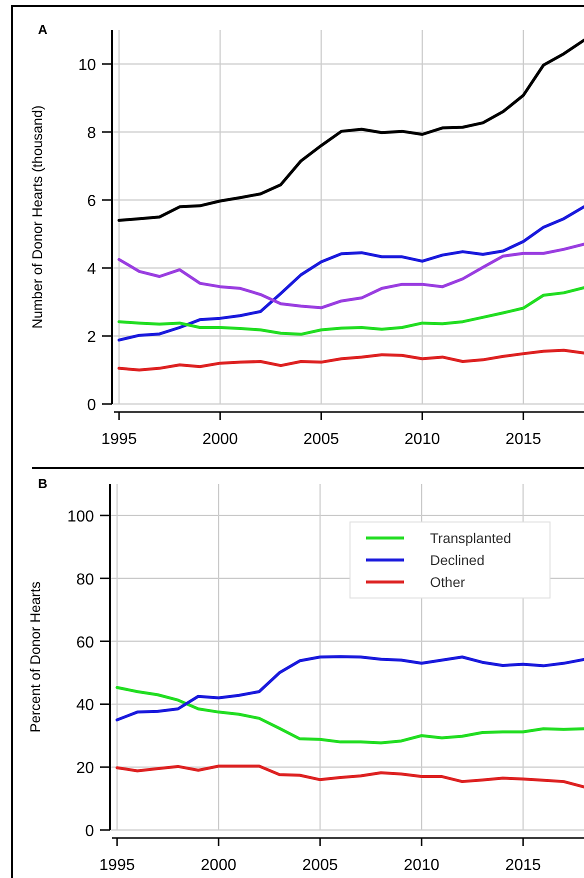 The width and height of the screenshot is (584, 878). What do you see at coordinates (85, 643) in the screenshot?
I see `y-tick-label: 60` at bounding box center [85, 643].